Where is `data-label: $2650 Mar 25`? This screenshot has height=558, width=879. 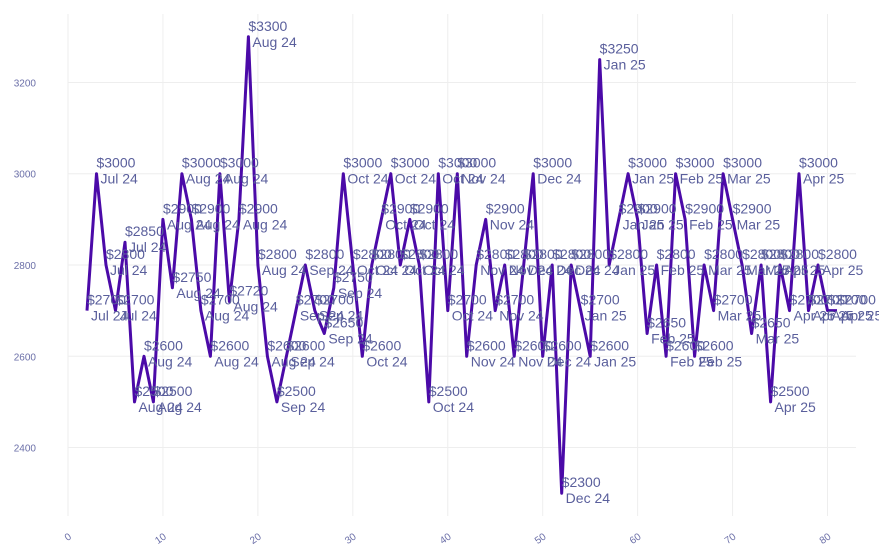 data-label: $2650 Mar 25 is located at coordinates (776, 330).